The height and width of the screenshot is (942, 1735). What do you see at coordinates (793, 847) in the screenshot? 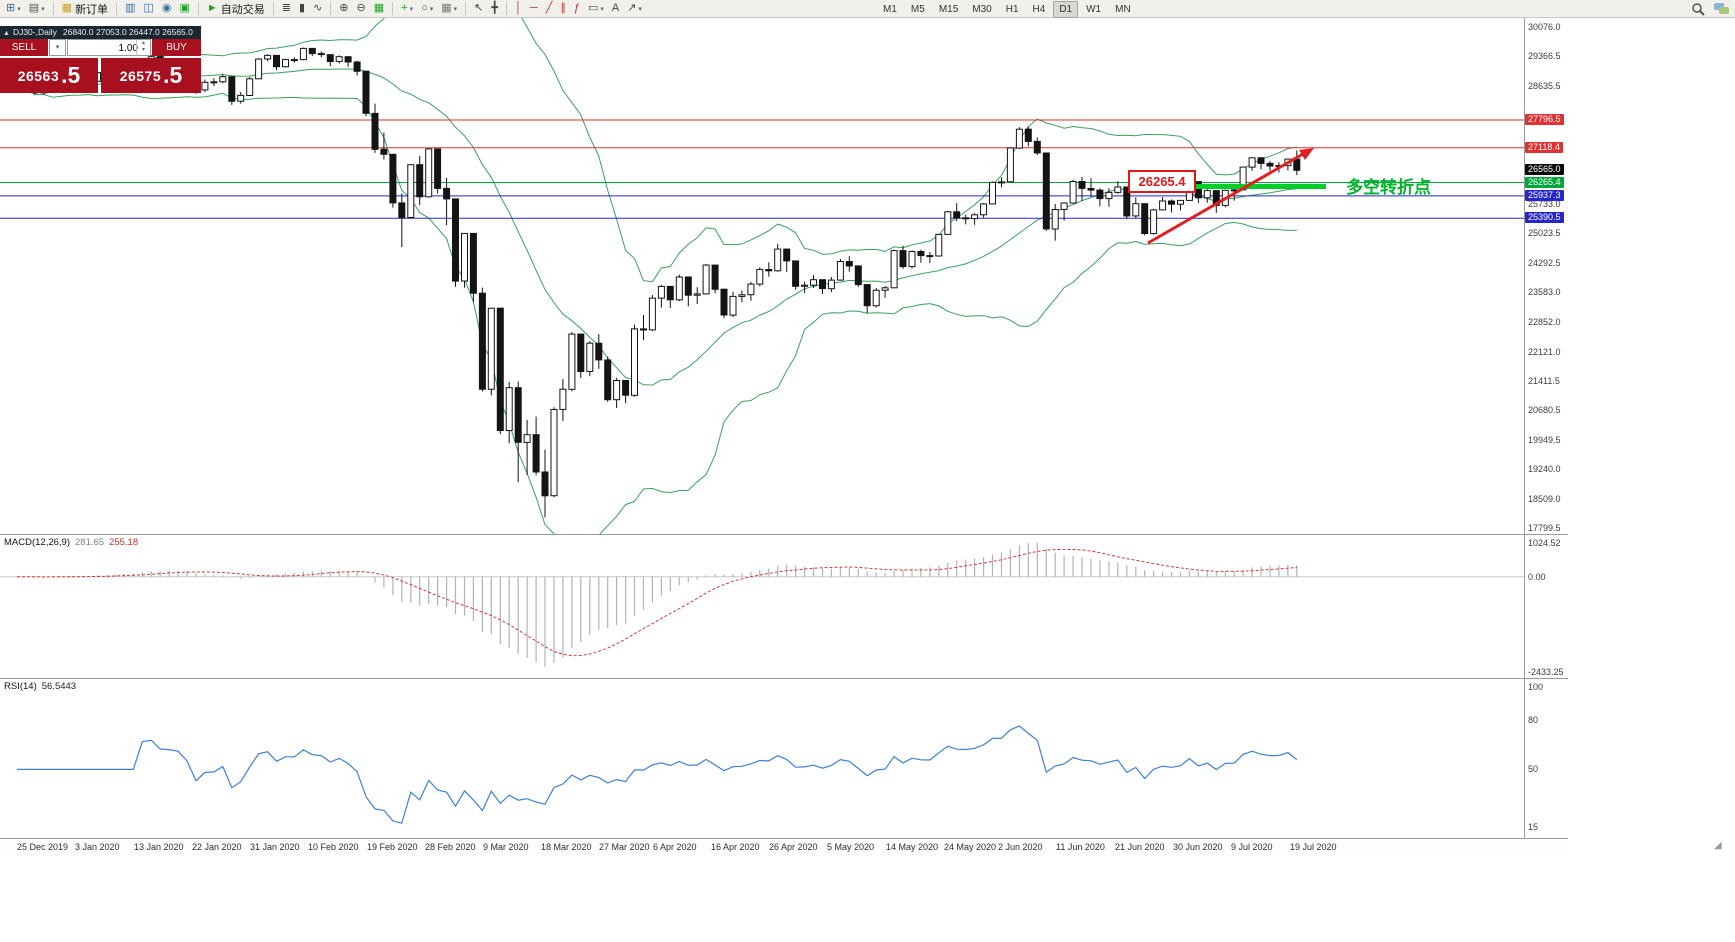
I see `date-label: 26 Apr 2020` at bounding box center [793, 847].